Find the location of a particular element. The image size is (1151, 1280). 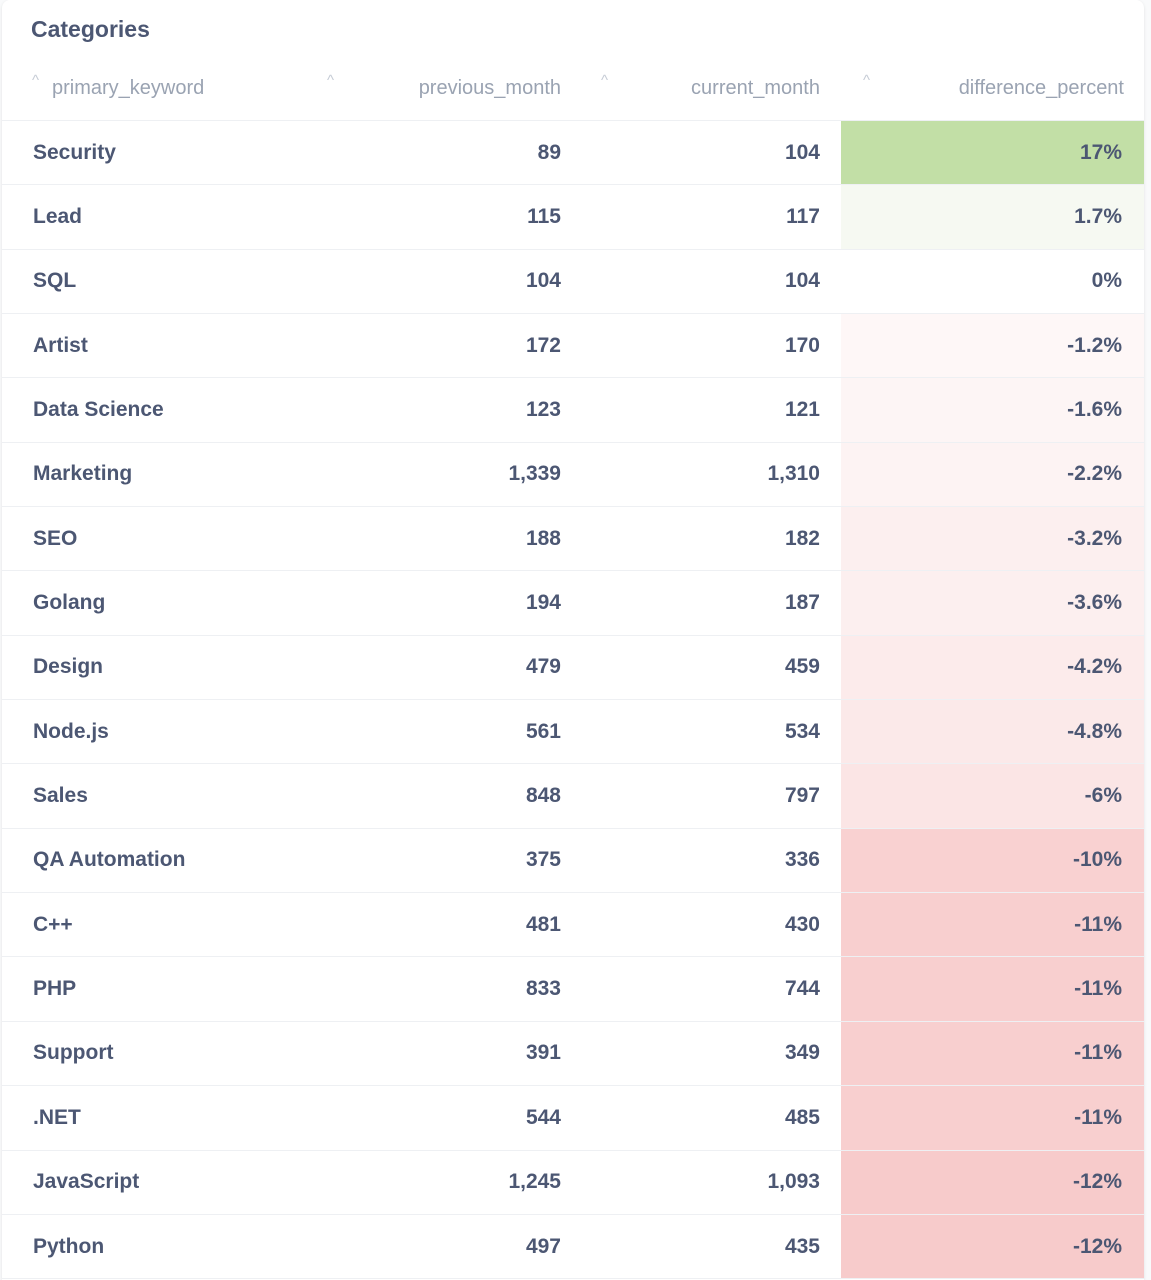

cell-previous-month: 497 is located at coordinates (543, 1246).